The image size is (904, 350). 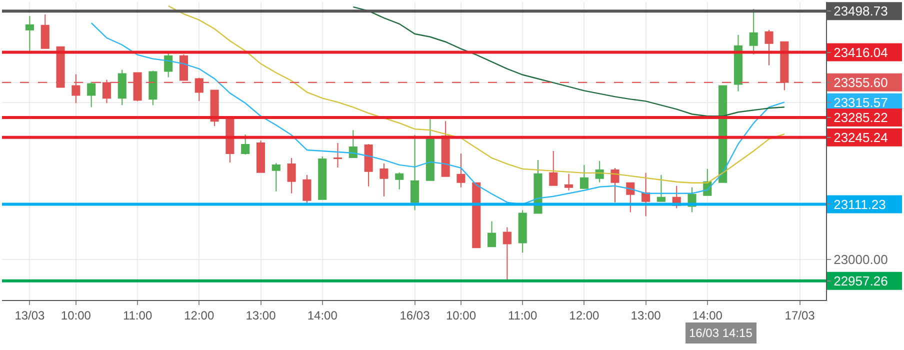 What do you see at coordinates (721, 333) in the screenshot?
I see `text: 16/03 14:15` at bounding box center [721, 333].